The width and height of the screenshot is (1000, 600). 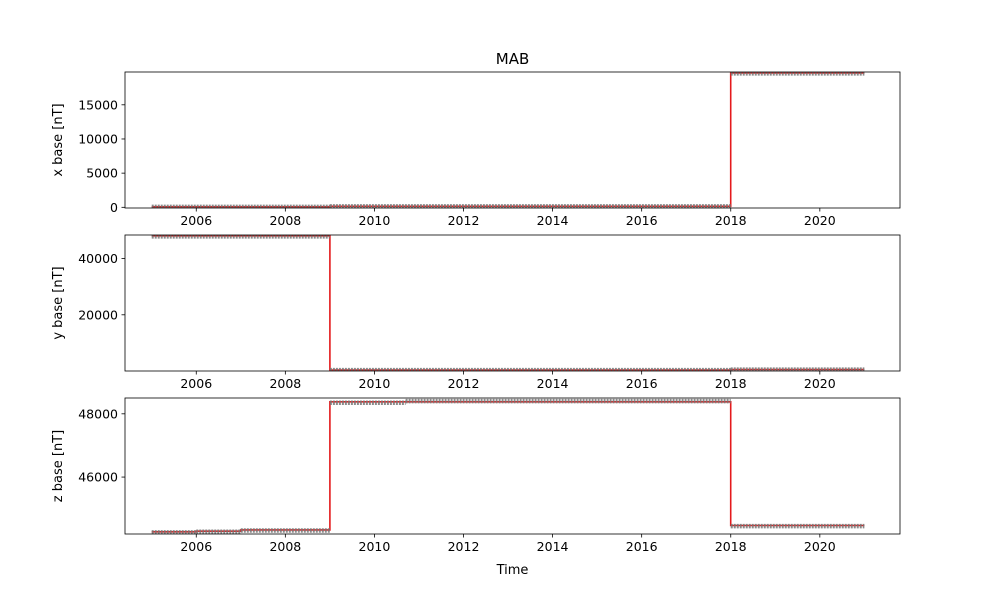 I want to click on y-tick-label: 5000, so click(x=102, y=173).